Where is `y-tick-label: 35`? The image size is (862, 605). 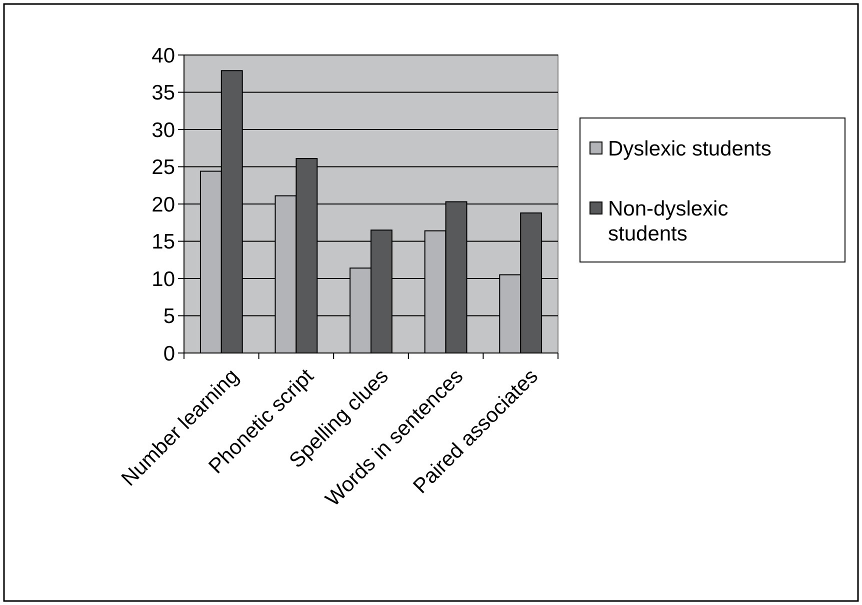 y-tick-label: 35 is located at coordinates (163, 93).